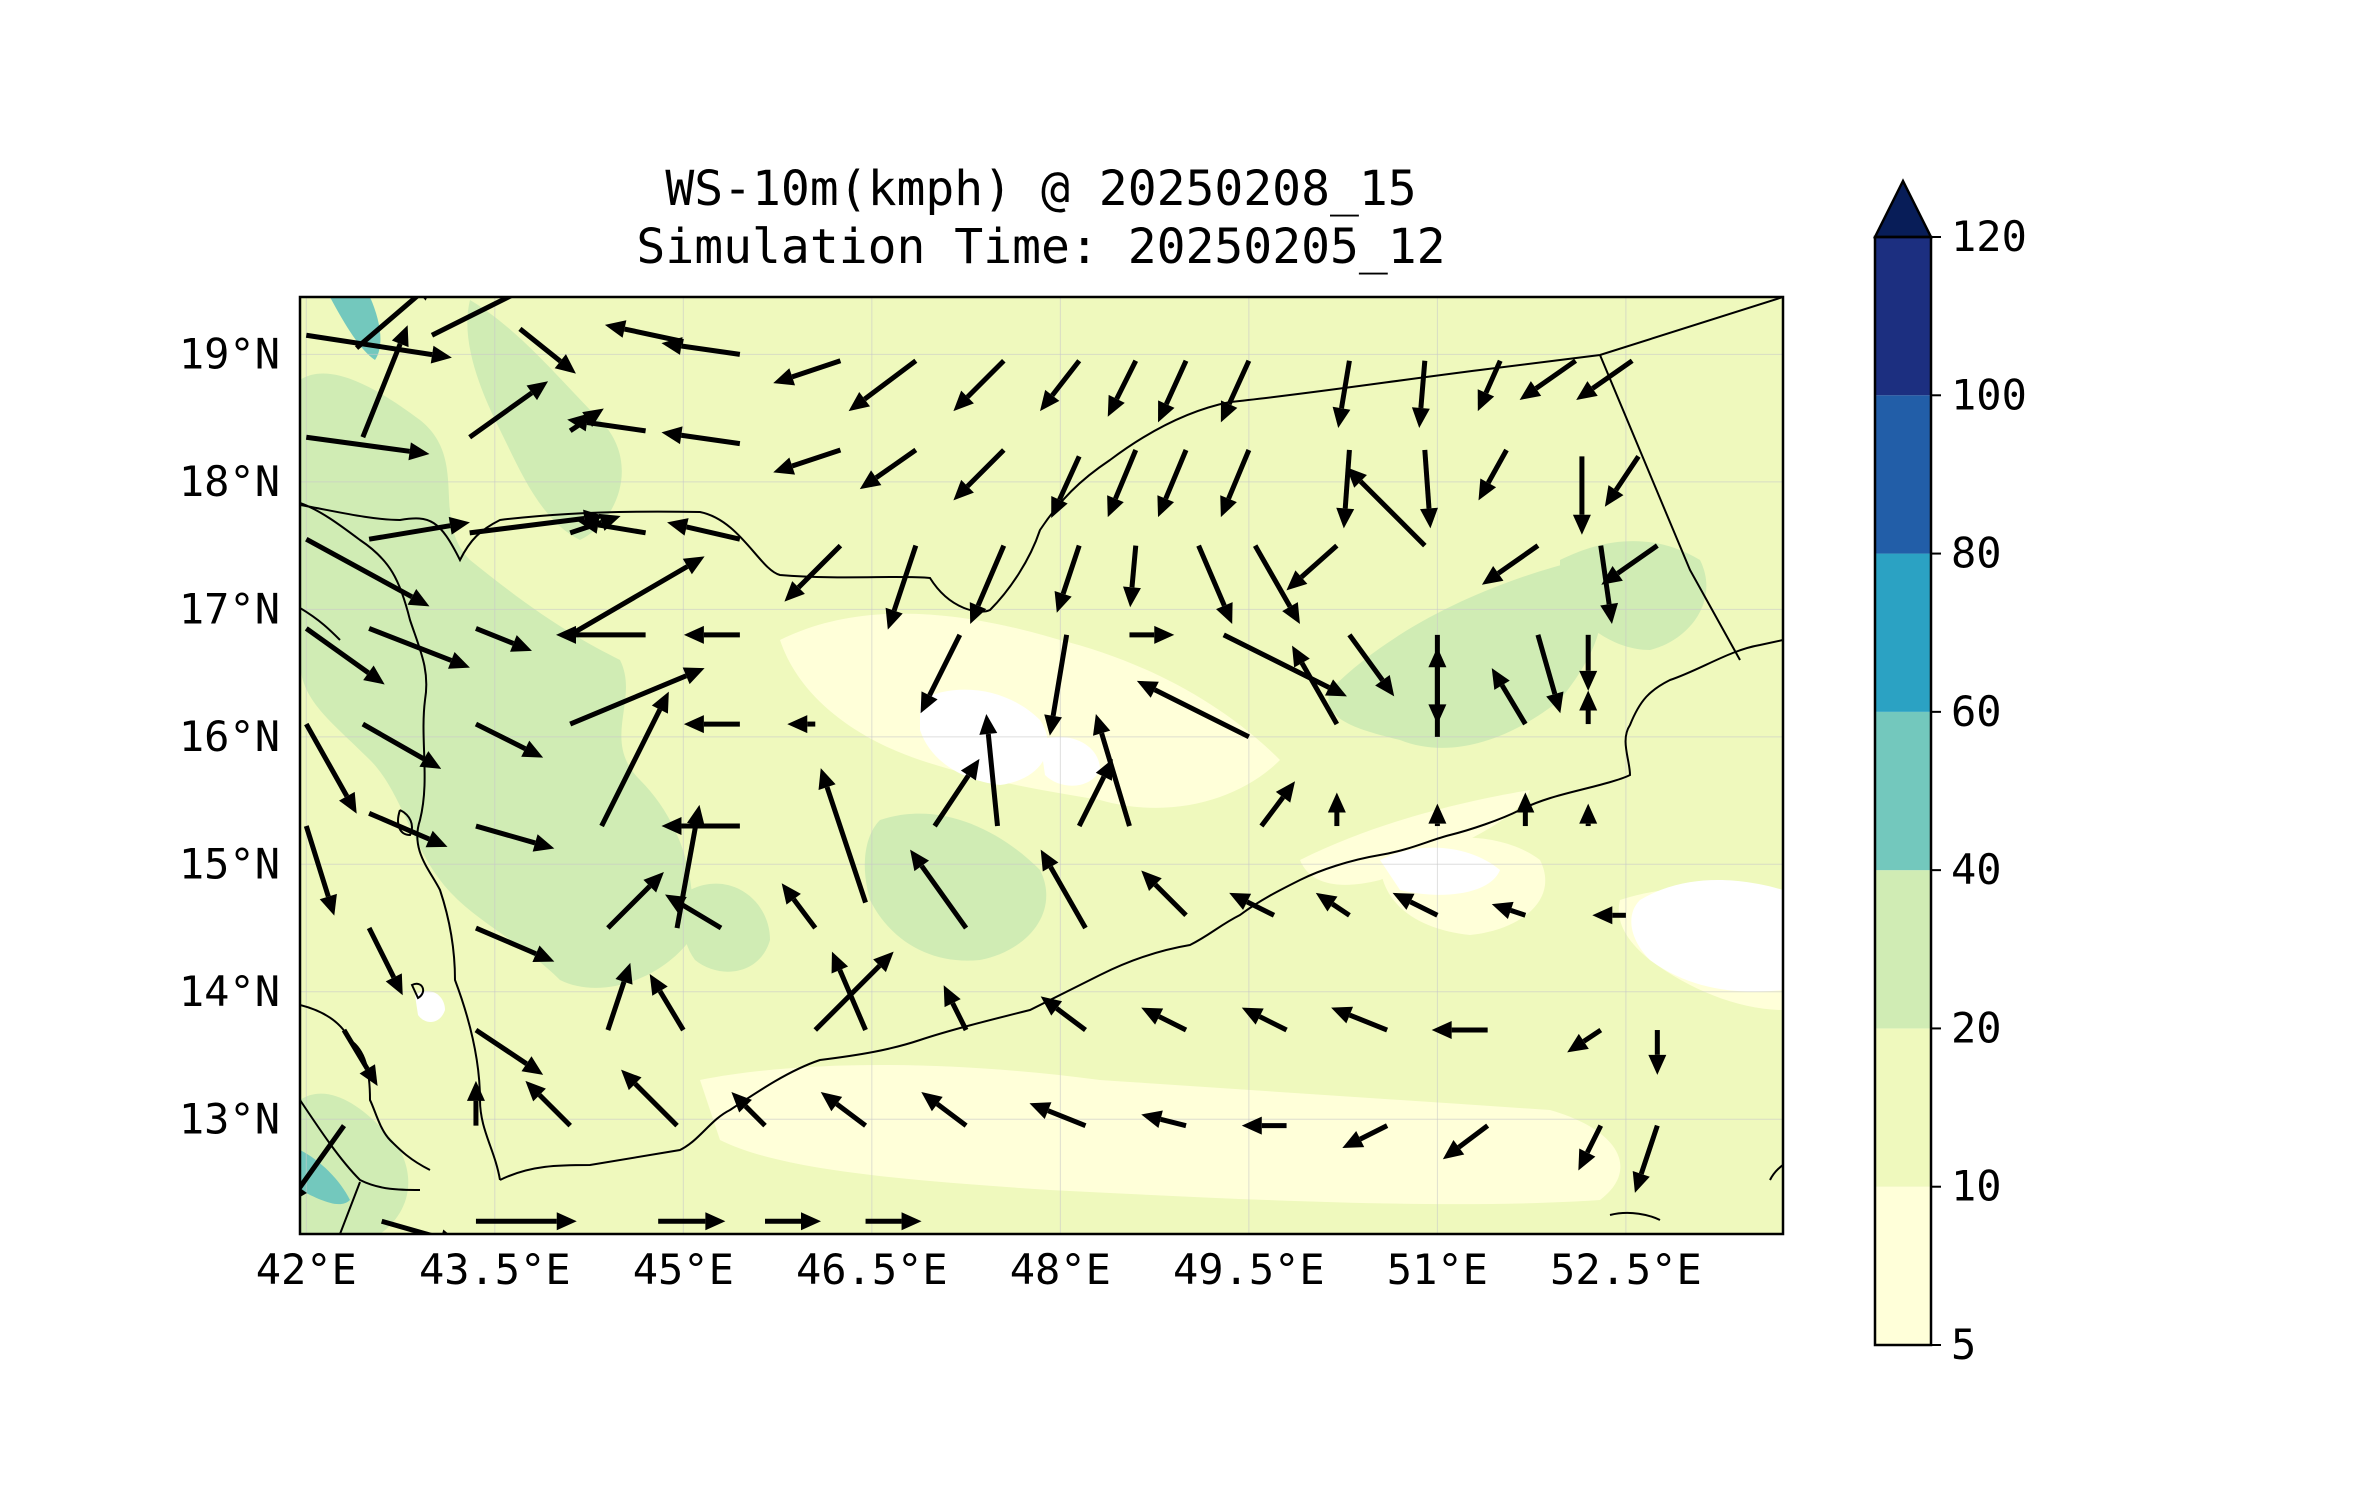 The width and height of the screenshot is (2371, 1500). Describe the element at coordinates (306, 1269) in the screenshot. I see `x-tick-label: 42°E` at that location.